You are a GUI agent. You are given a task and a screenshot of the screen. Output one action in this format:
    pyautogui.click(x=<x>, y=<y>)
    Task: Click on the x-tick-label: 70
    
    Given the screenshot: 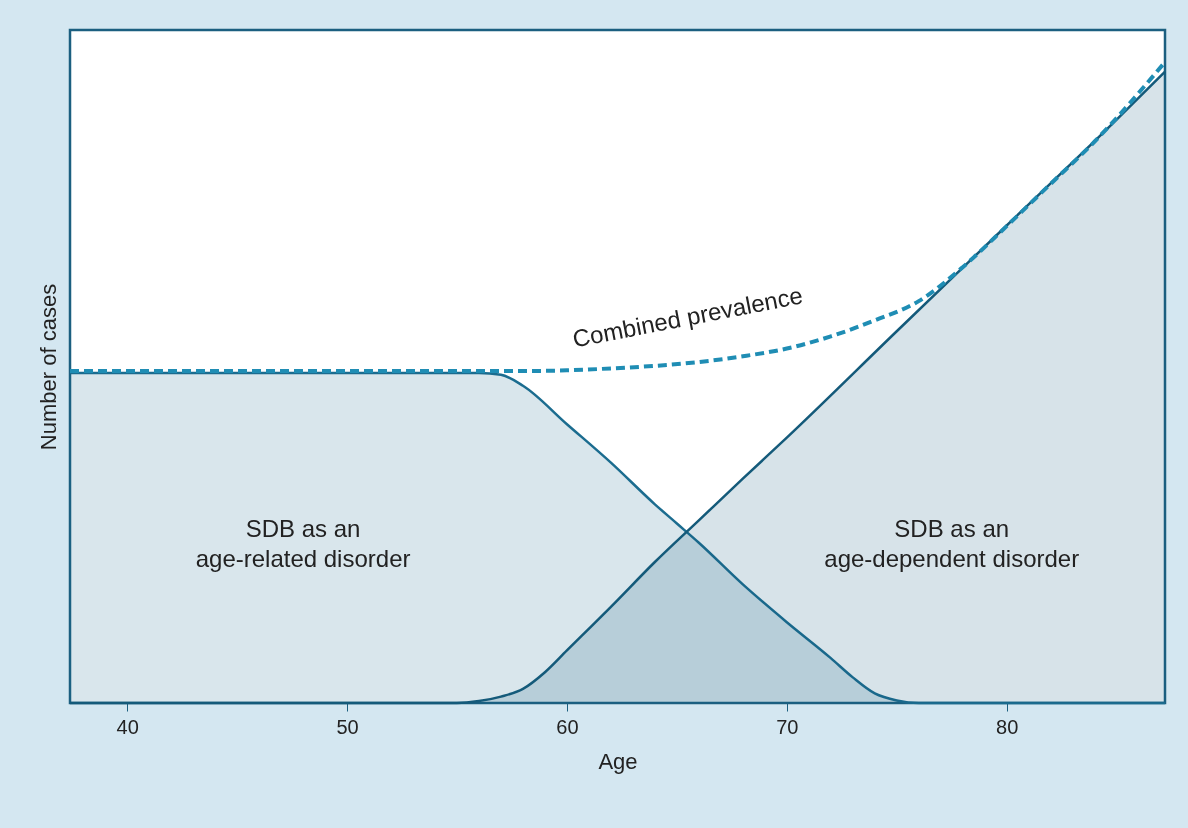 What is the action you would take?
    pyautogui.click(x=787, y=726)
    